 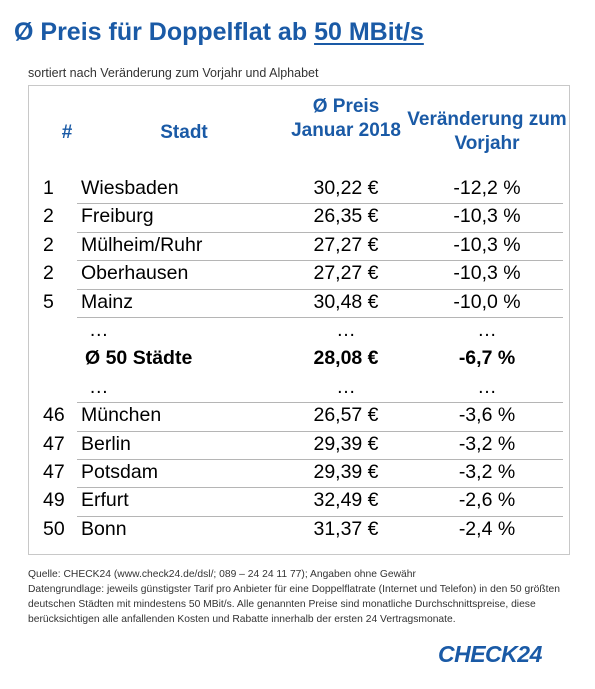 I want to click on row-price: 30,48 €, so click(x=346, y=301).